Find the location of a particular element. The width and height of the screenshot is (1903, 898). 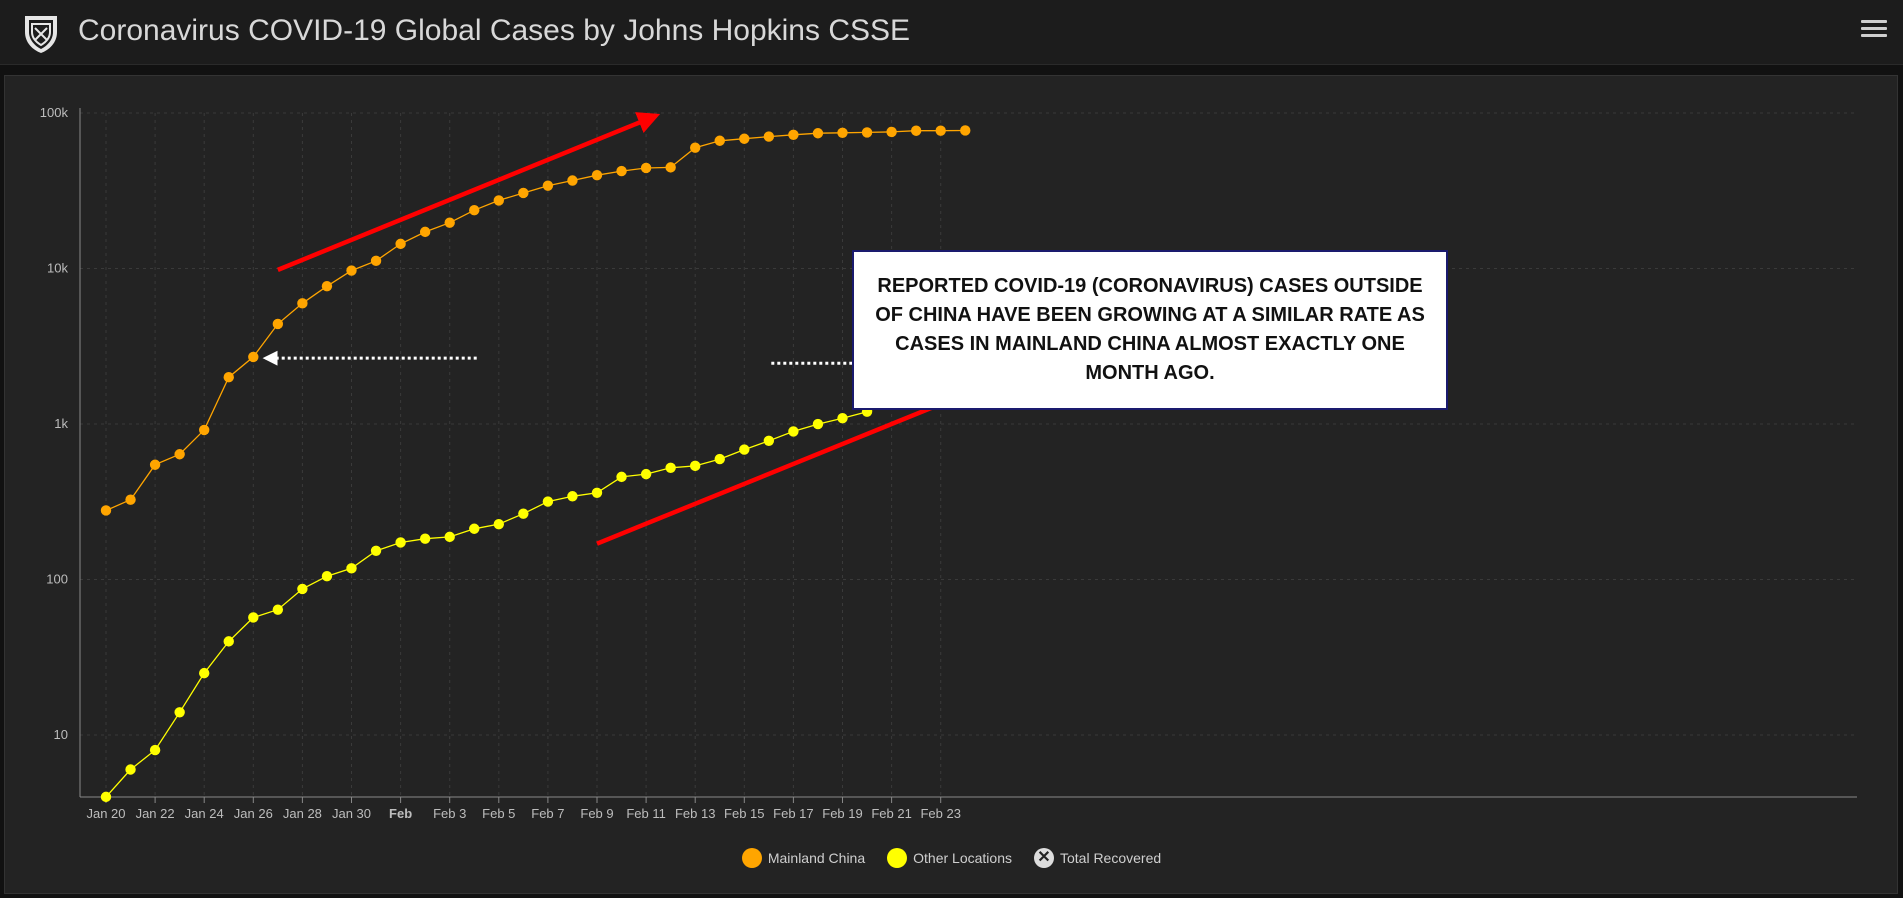

x-tick-label: Feb 11 is located at coordinates (646, 813).